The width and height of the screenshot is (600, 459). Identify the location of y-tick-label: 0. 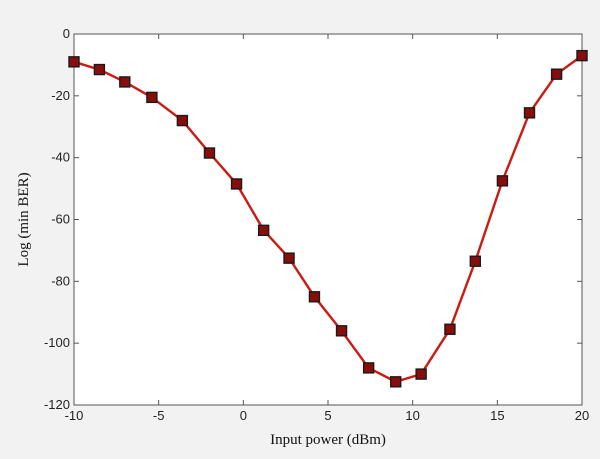
(66, 33).